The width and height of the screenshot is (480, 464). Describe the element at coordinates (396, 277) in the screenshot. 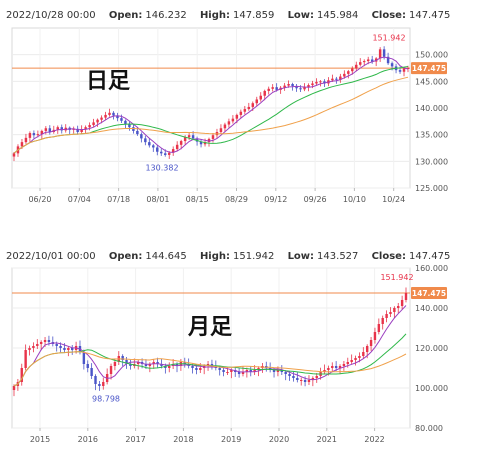

I see `monthly-high-annotation: 151.942` at that location.